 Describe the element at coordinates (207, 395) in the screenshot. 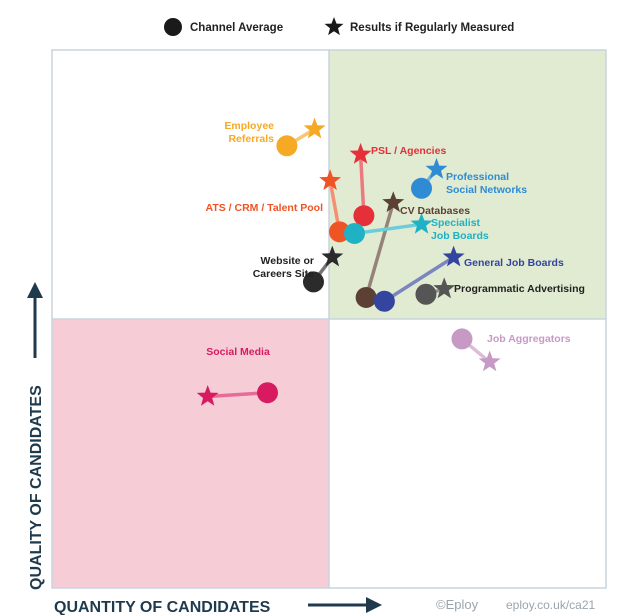

I see `measured-point-social-media` at that location.